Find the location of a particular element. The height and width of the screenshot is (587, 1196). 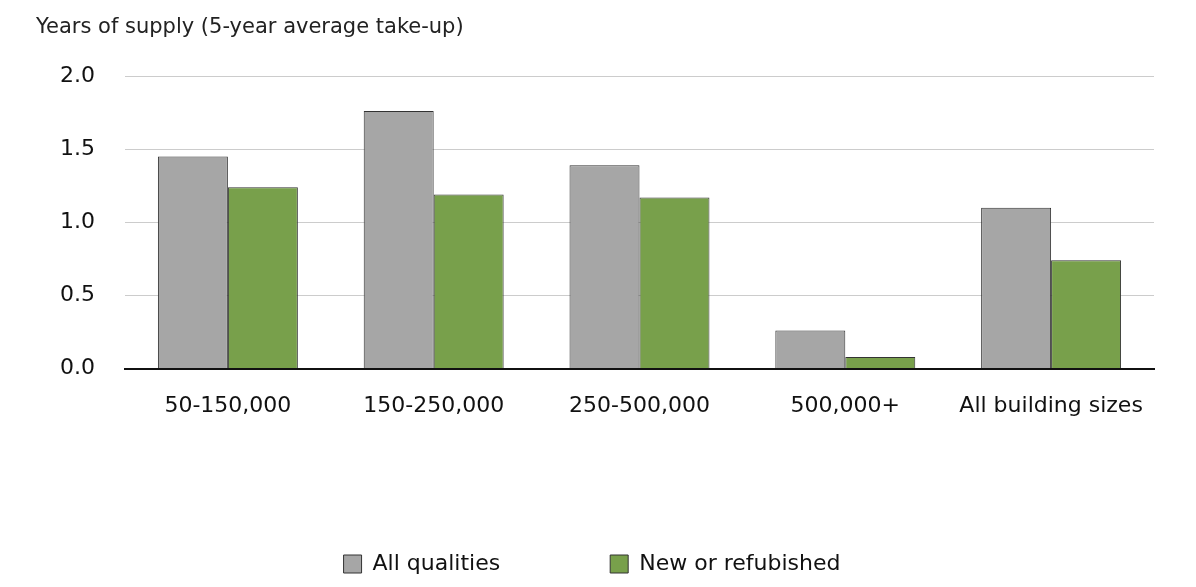

x-tick-label: All building sizes is located at coordinates (1051, 404).